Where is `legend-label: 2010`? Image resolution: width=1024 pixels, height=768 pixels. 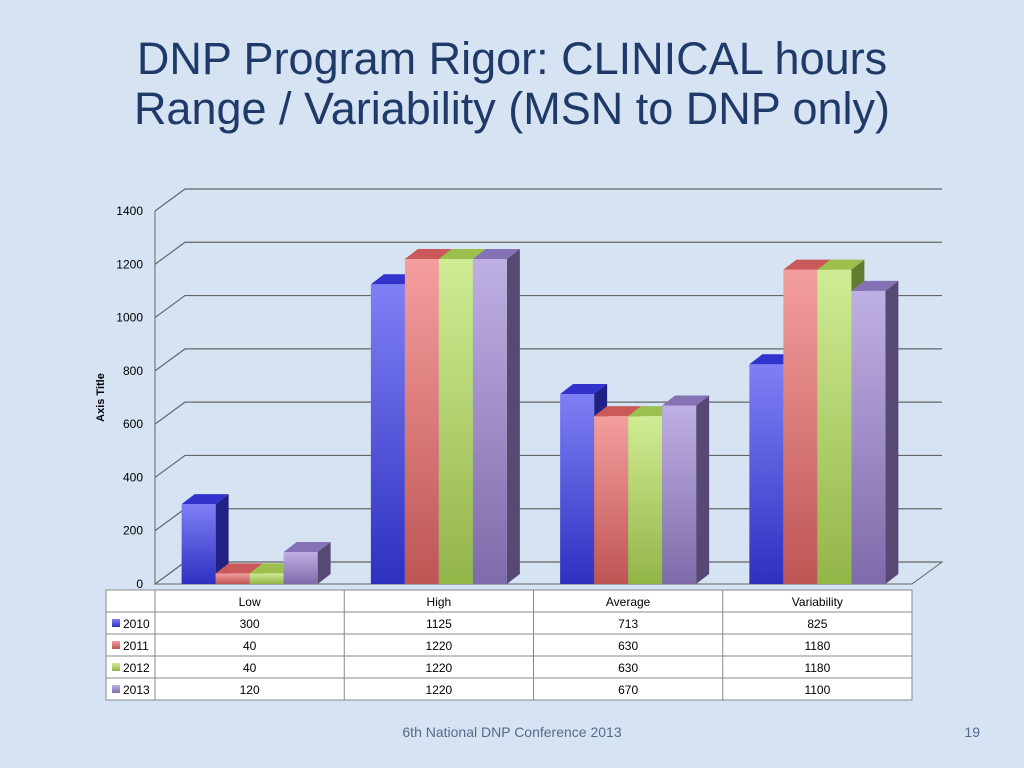
legend-label: 2010 is located at coordinates (136, 624).